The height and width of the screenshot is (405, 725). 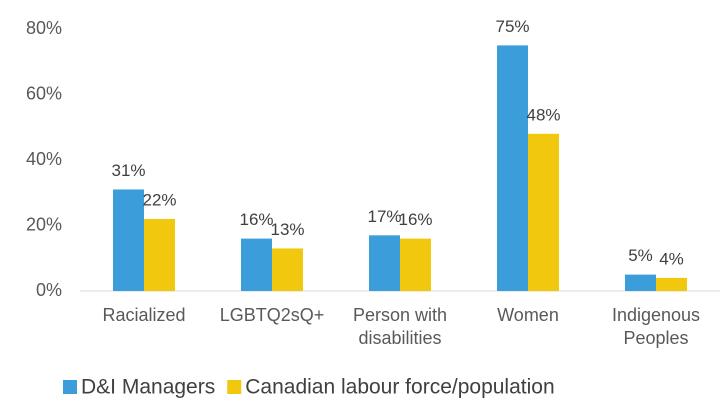 I want to click on value-label: 31%, so click(x=128, y=170).